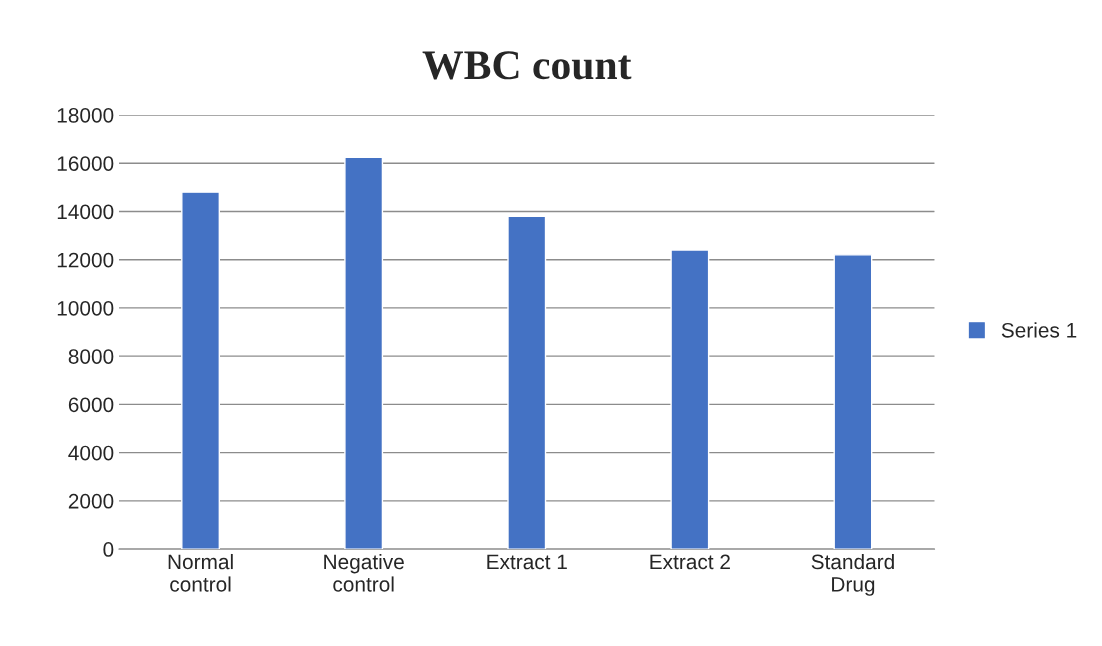  Describe the element at coordinates (91, 356) in the screenshot. I see `y-tick-label: 8000` at that location.